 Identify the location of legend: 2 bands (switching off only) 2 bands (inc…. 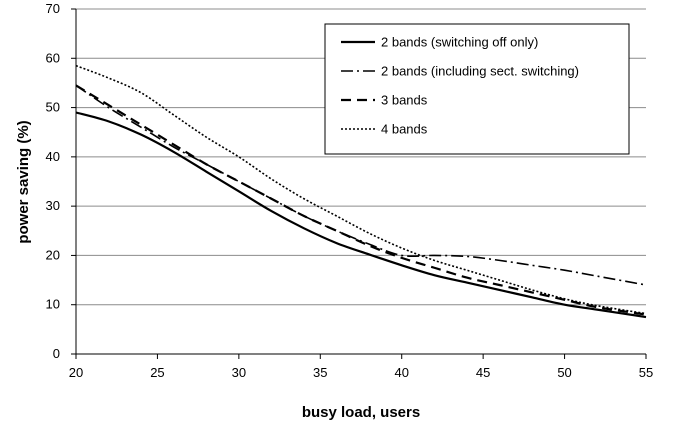
(477, 89).